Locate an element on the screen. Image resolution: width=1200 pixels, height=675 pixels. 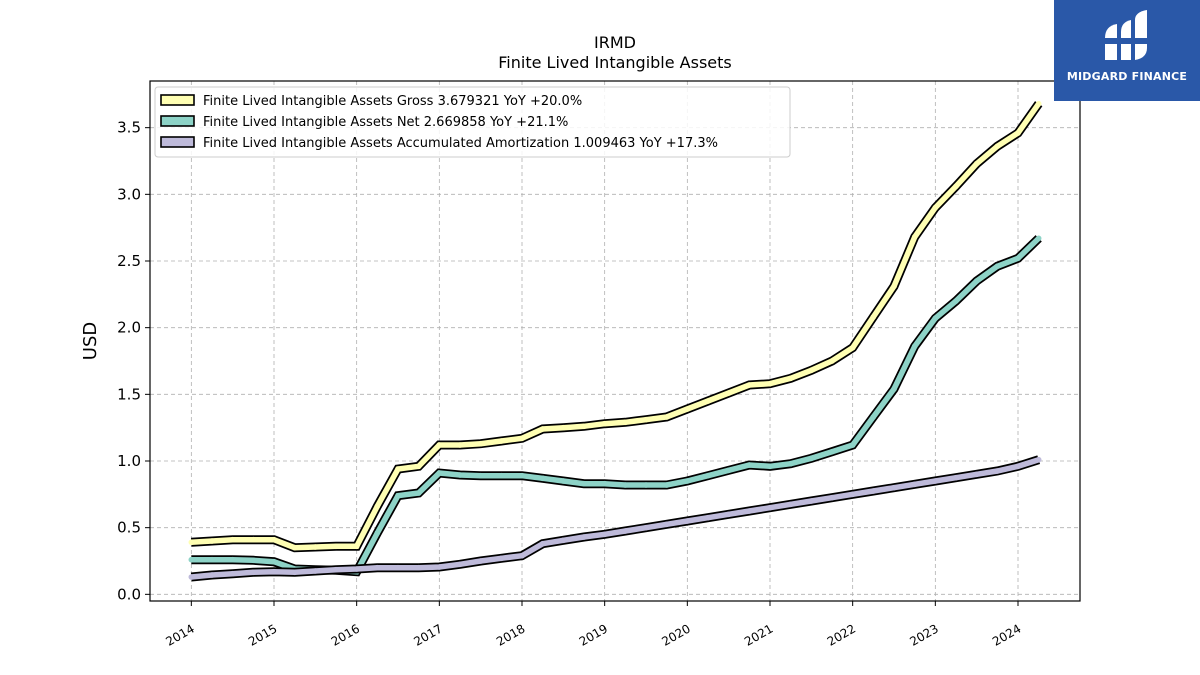
x-tick-label: 2020 is located at coordinates (675, 634).